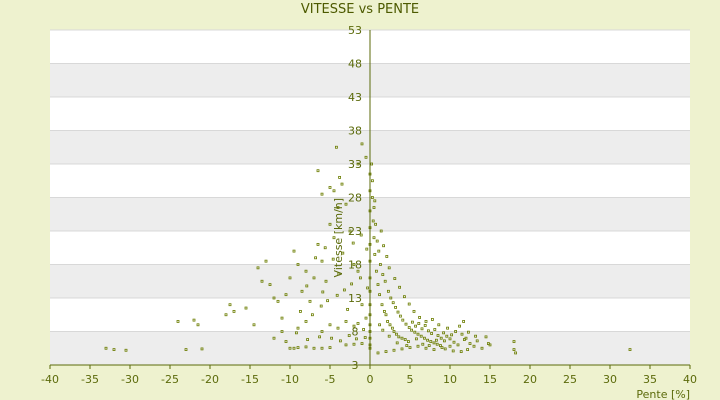 This screenshot has width=720, height=400. What do you see at coordinates (530, 379) in the screenshot?
I see `x-tick-label: 20` at bounding box center [530, 379].